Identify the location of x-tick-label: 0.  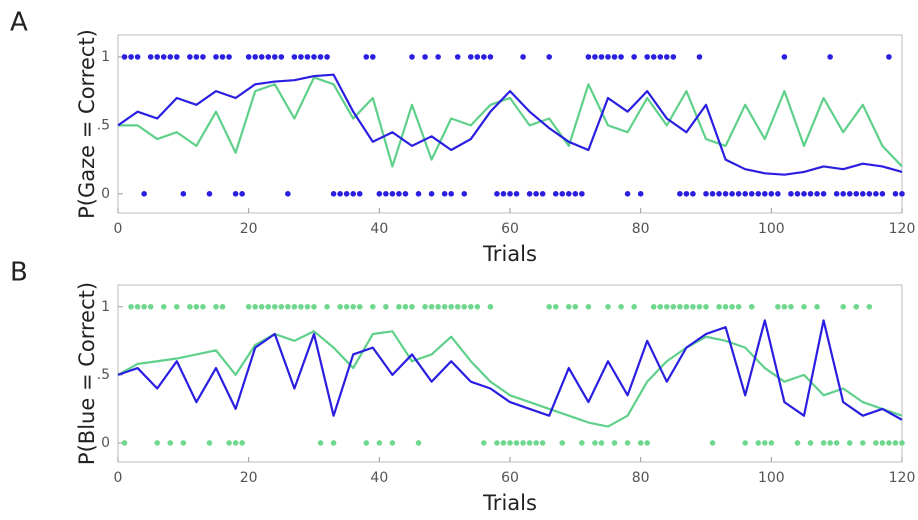
(118, 229).